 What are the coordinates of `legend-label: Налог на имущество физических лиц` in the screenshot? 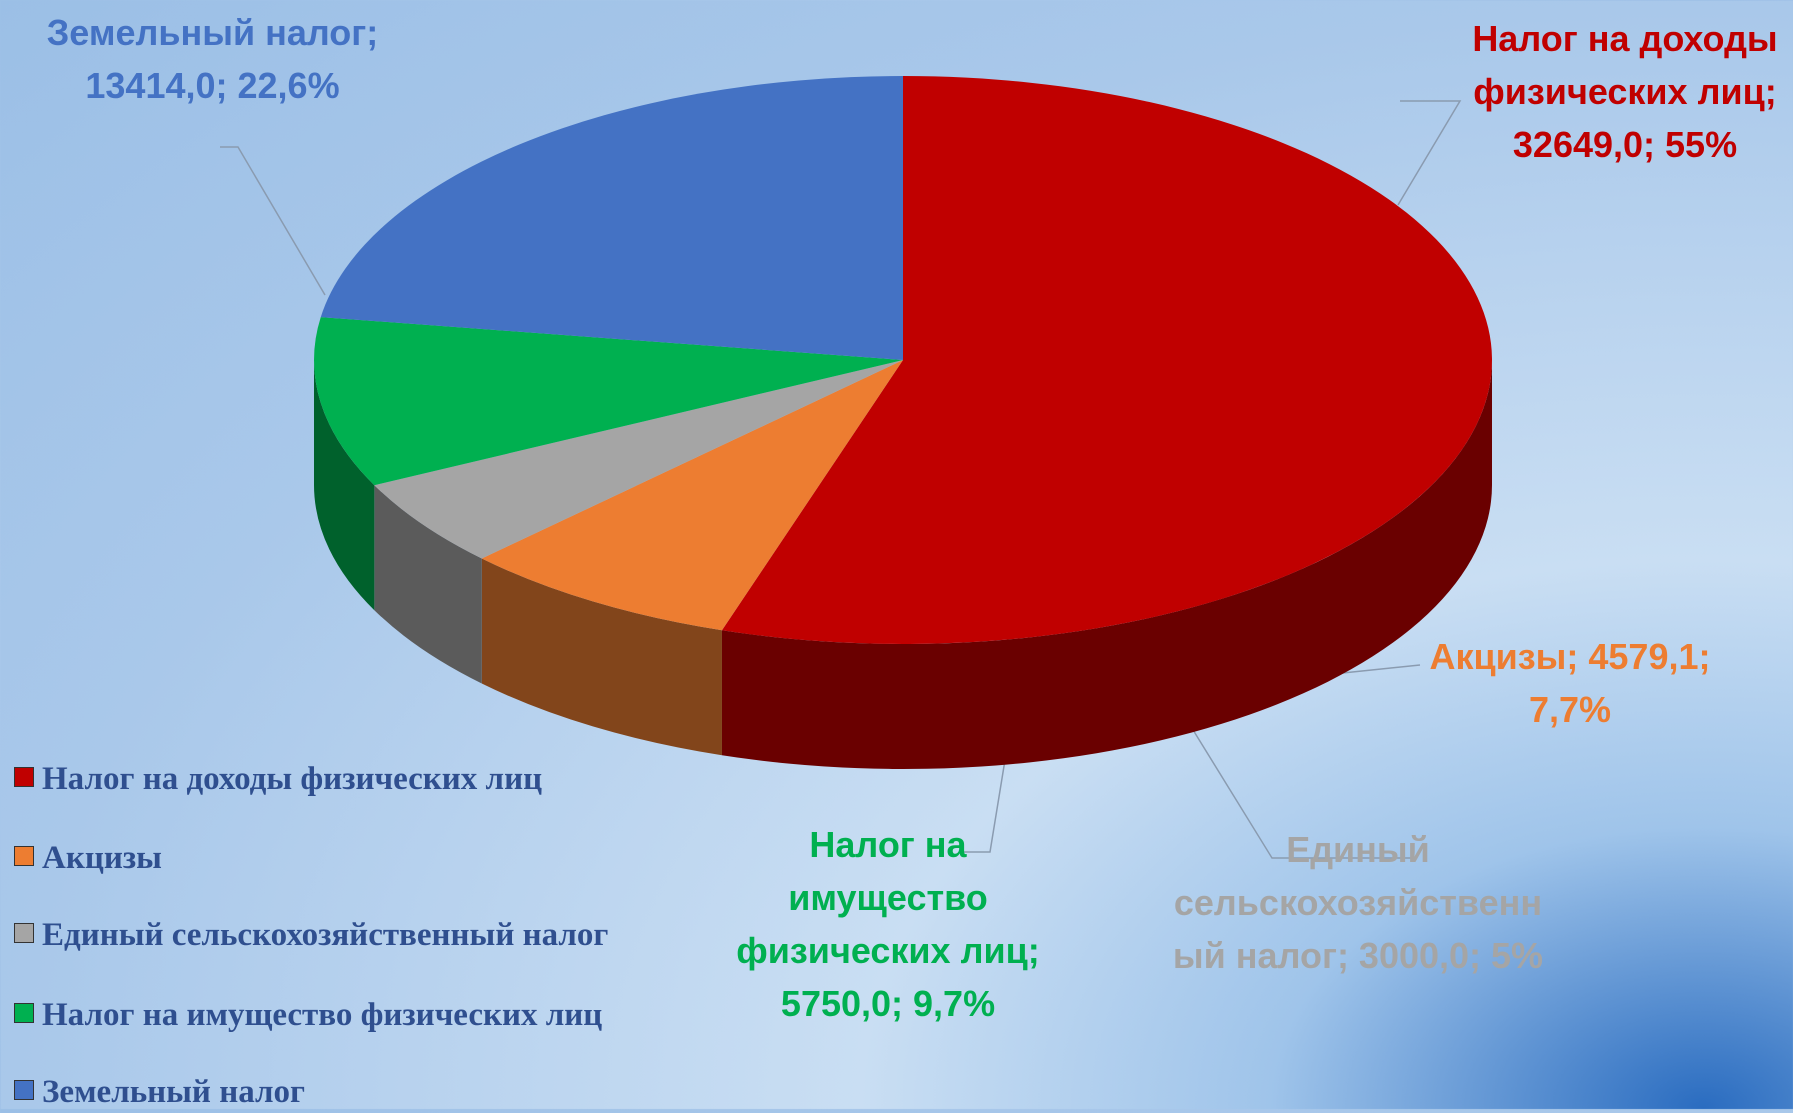 It's located at (322, 1015).